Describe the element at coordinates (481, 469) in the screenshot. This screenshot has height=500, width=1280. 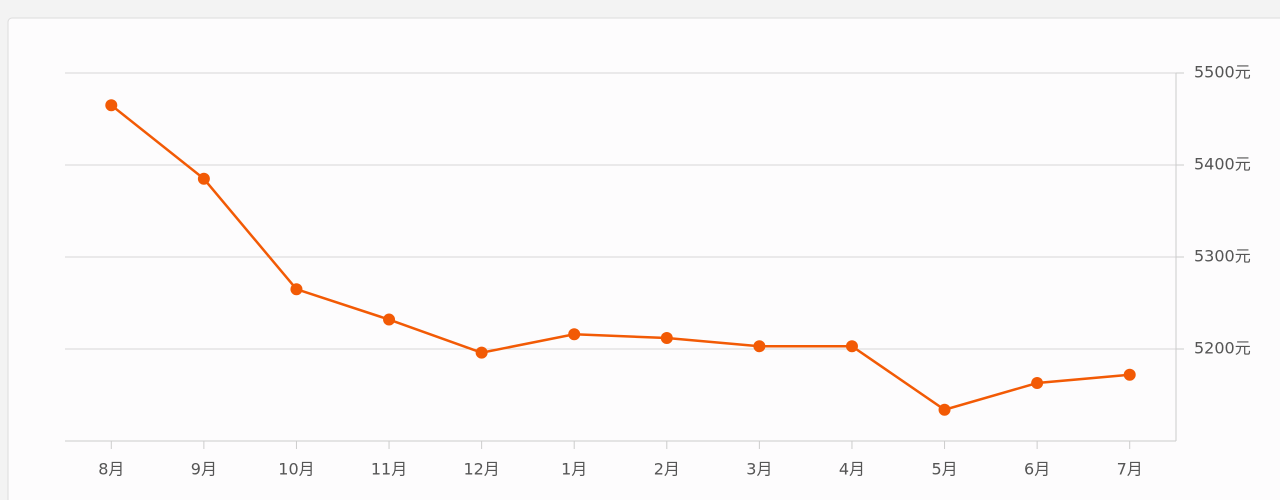
I see `x-tick-label: 12月` at that location.